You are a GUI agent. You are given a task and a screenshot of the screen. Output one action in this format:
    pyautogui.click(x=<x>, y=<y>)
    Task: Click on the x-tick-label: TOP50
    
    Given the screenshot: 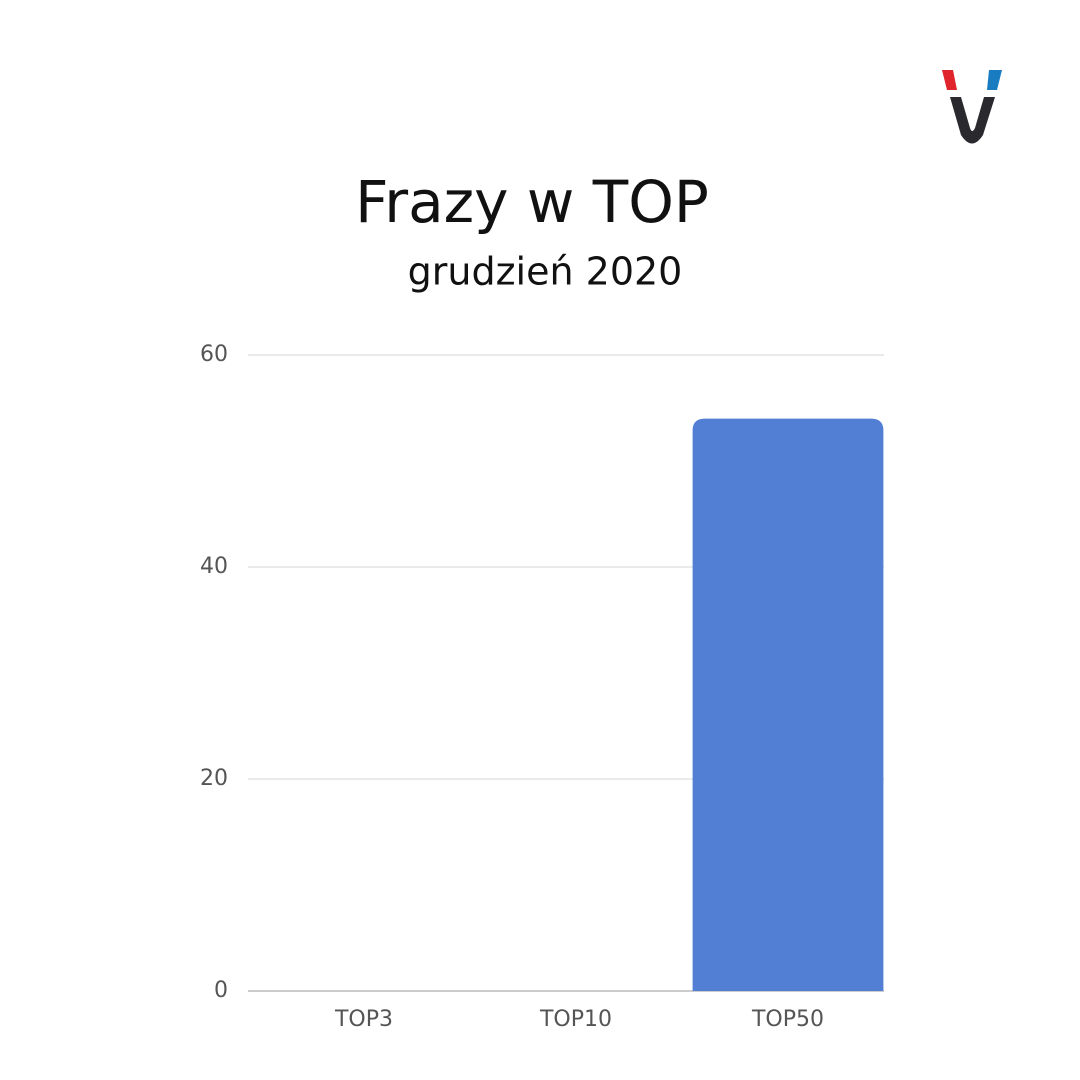 What is the action you would take?
    pyautogui.click(x=787, y=1019)
    